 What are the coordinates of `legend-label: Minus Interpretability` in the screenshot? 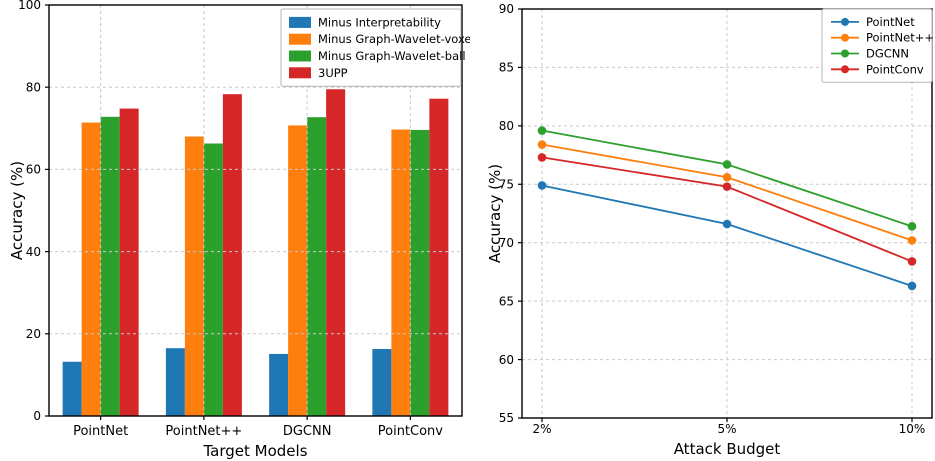 It's located at (379, 22).